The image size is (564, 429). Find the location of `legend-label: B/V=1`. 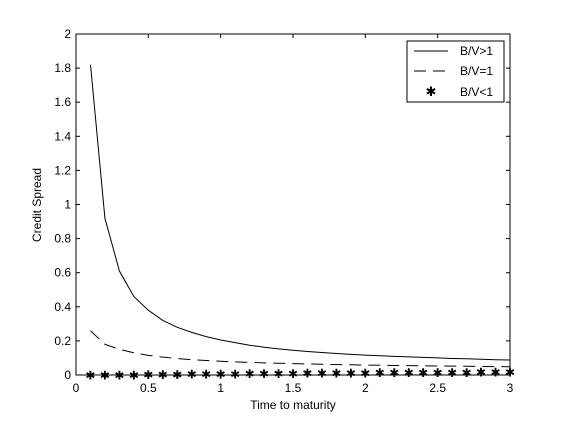

legend-label: B/V=1 is located at coordinates (476, 71).